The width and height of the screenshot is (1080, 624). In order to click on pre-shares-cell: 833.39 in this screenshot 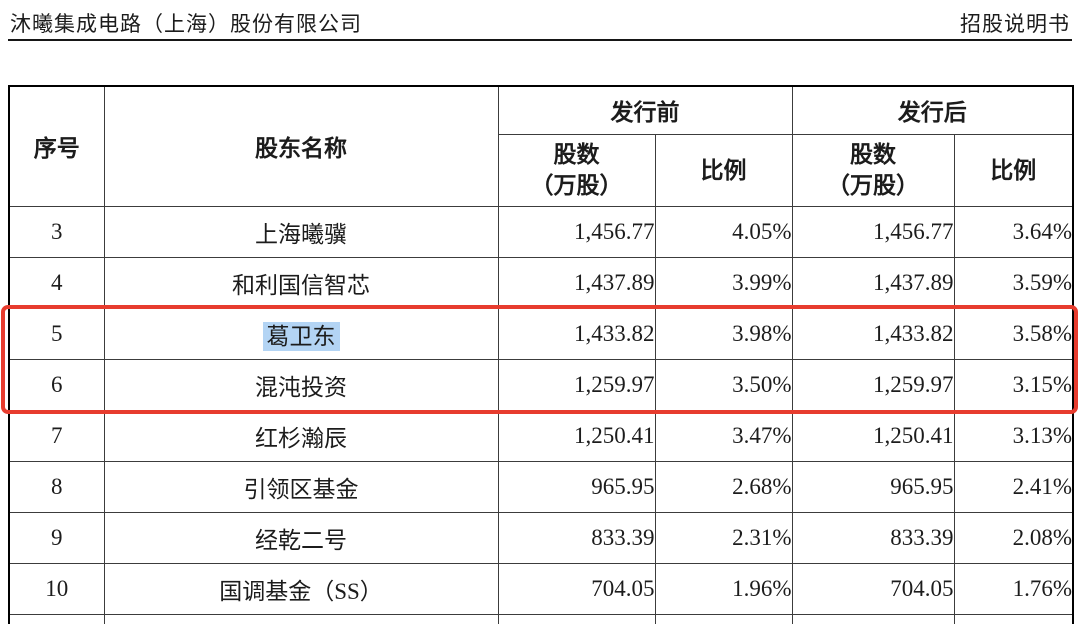, I will do `click(576, 537)`.